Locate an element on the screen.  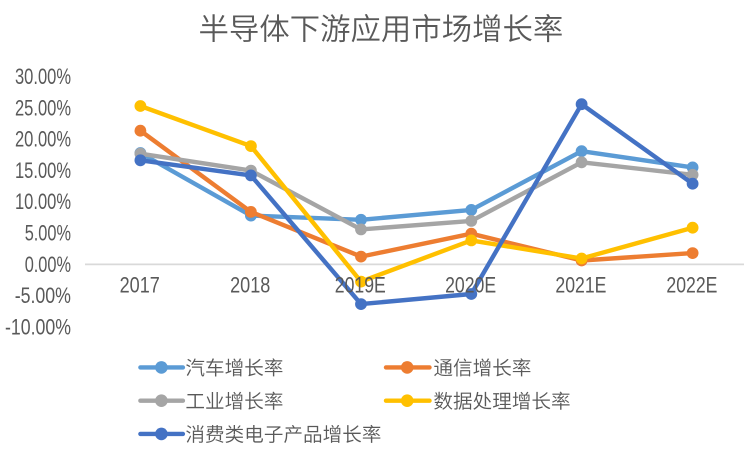
svg-text: 25.00% is located at coordinates (43, 107).